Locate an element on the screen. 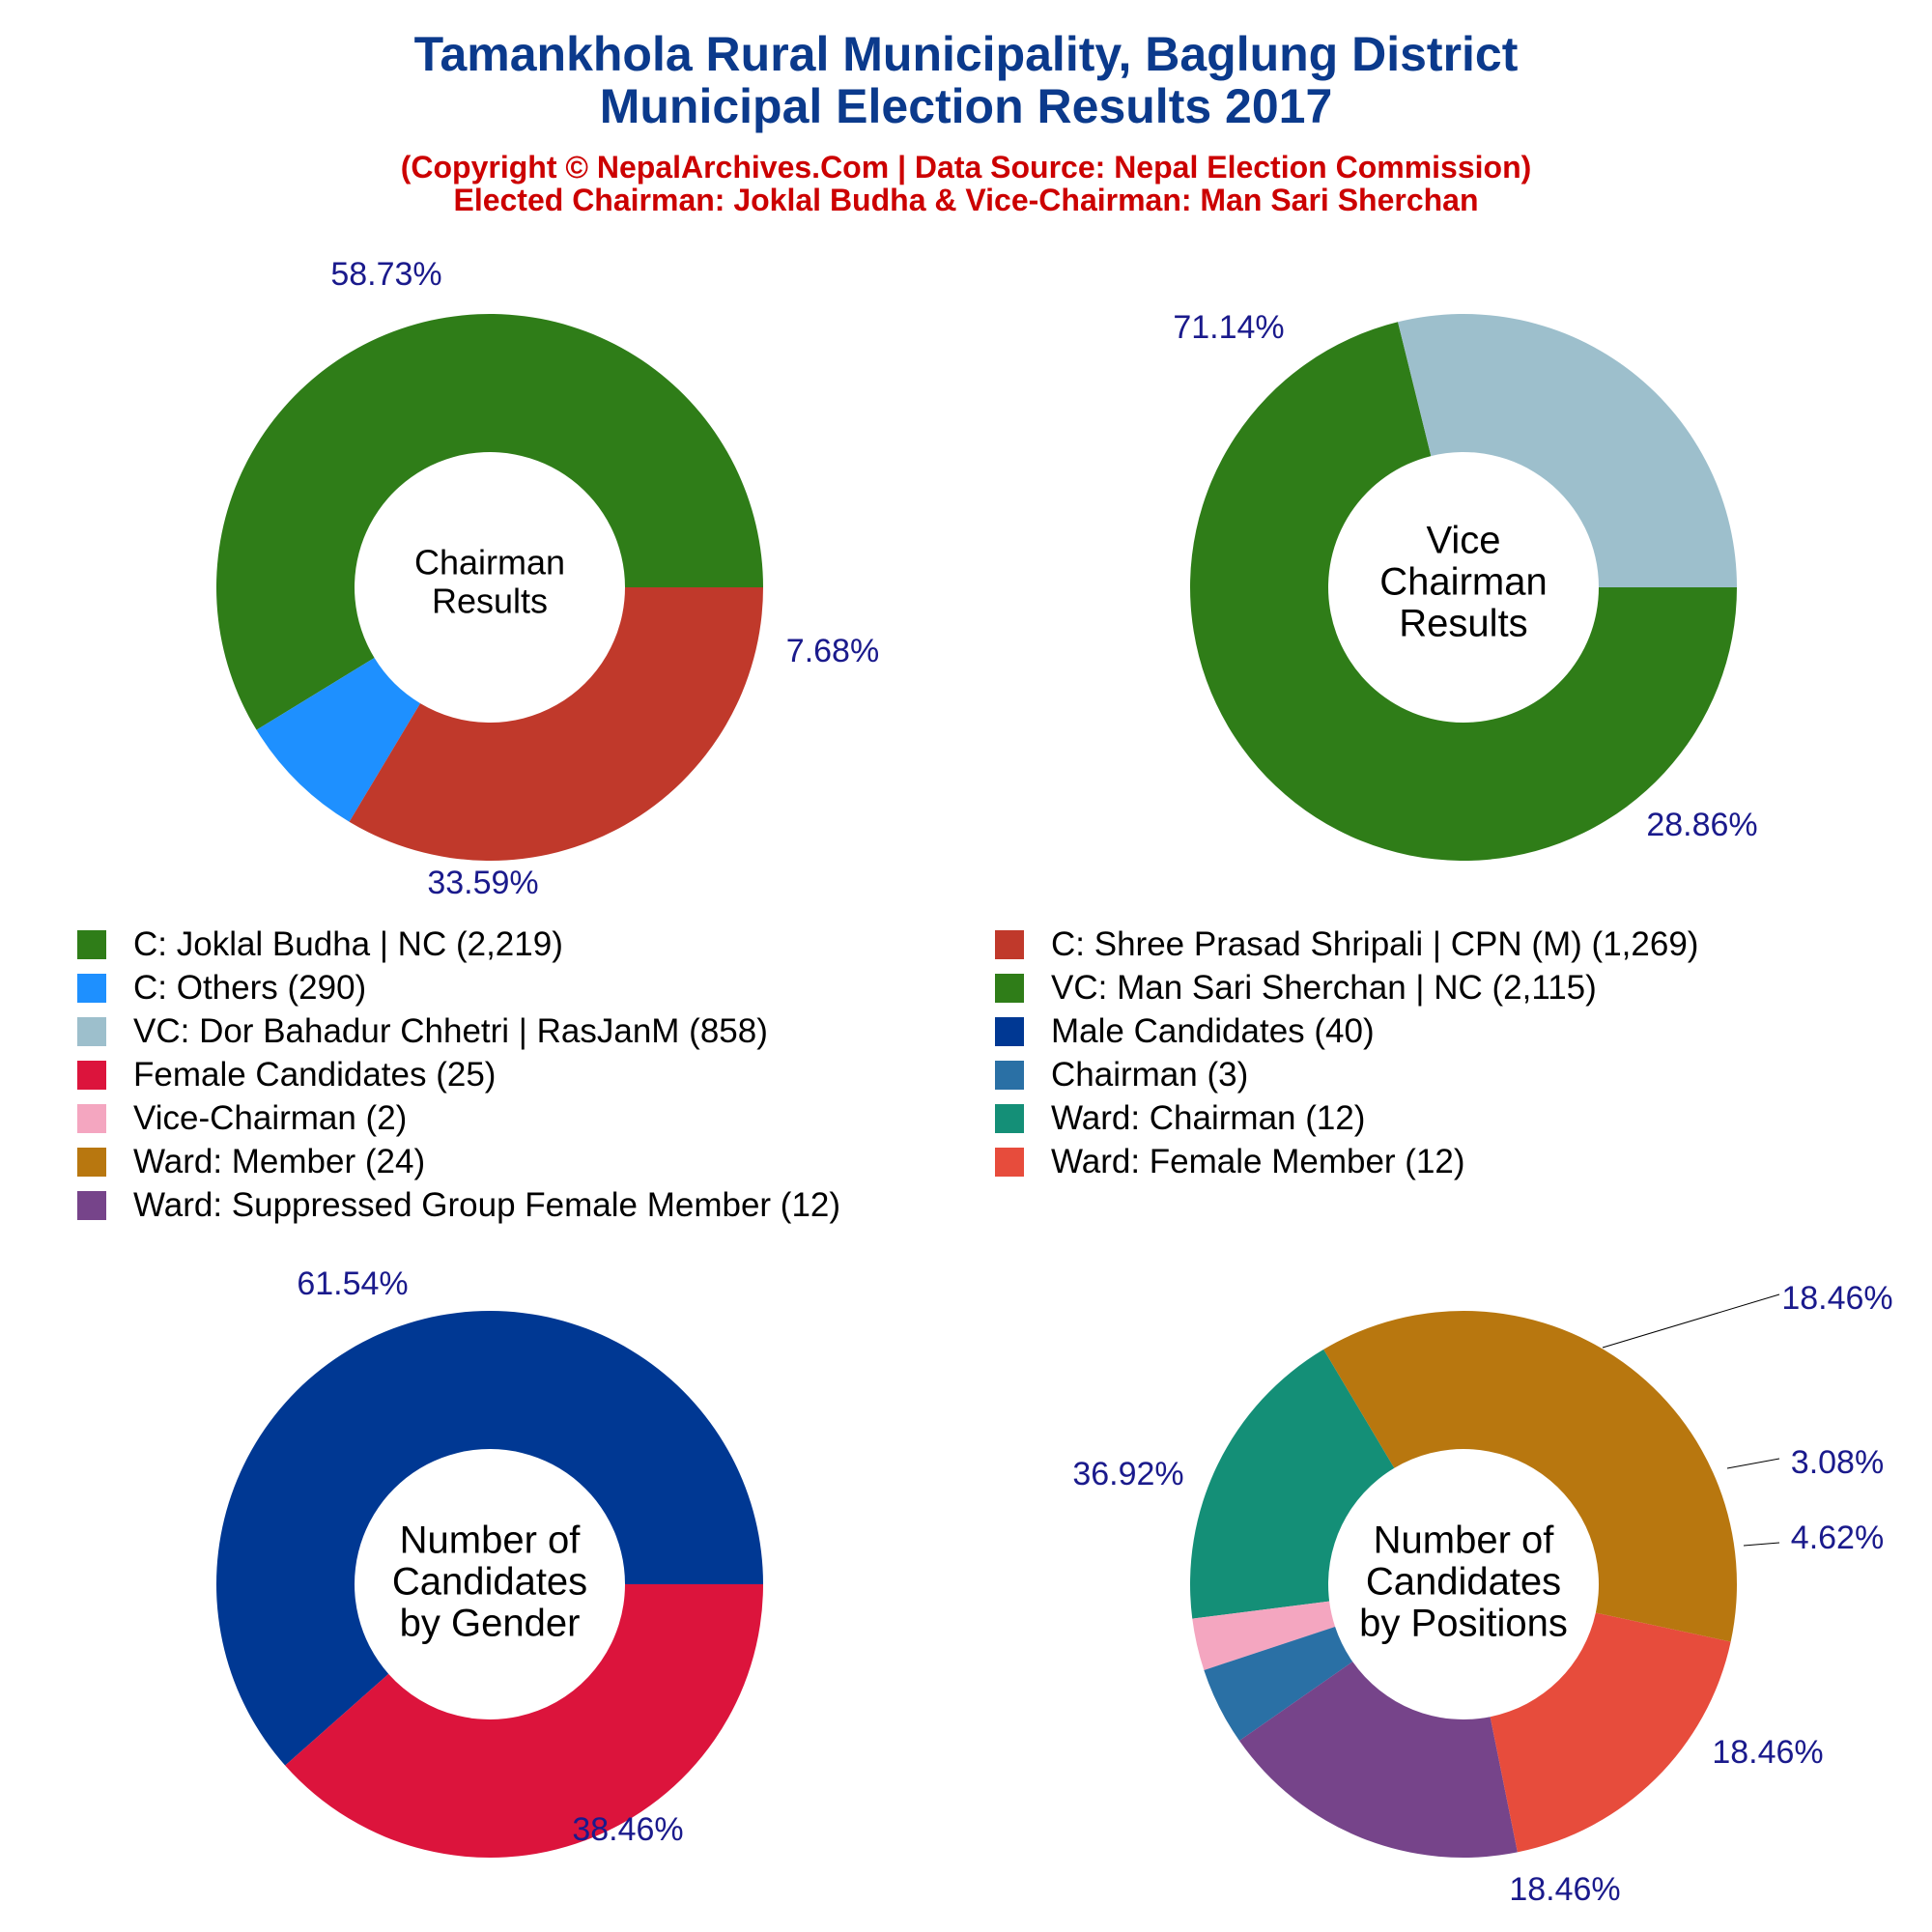  legend-item: VC: Man Sari Sherchan | NC (2,115) is located at coordinates (1296, 988).